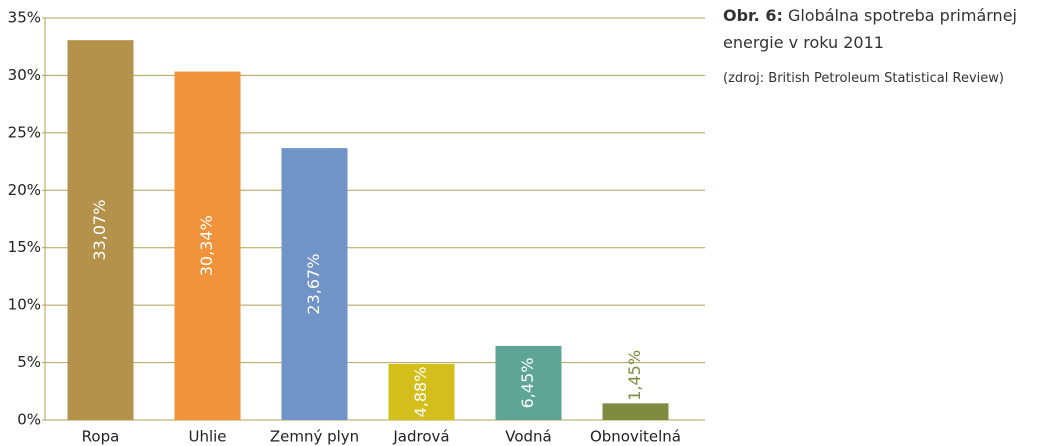 The image size is (1044, 446). I want to click on value-label: 1,45%, so click(634, 375).